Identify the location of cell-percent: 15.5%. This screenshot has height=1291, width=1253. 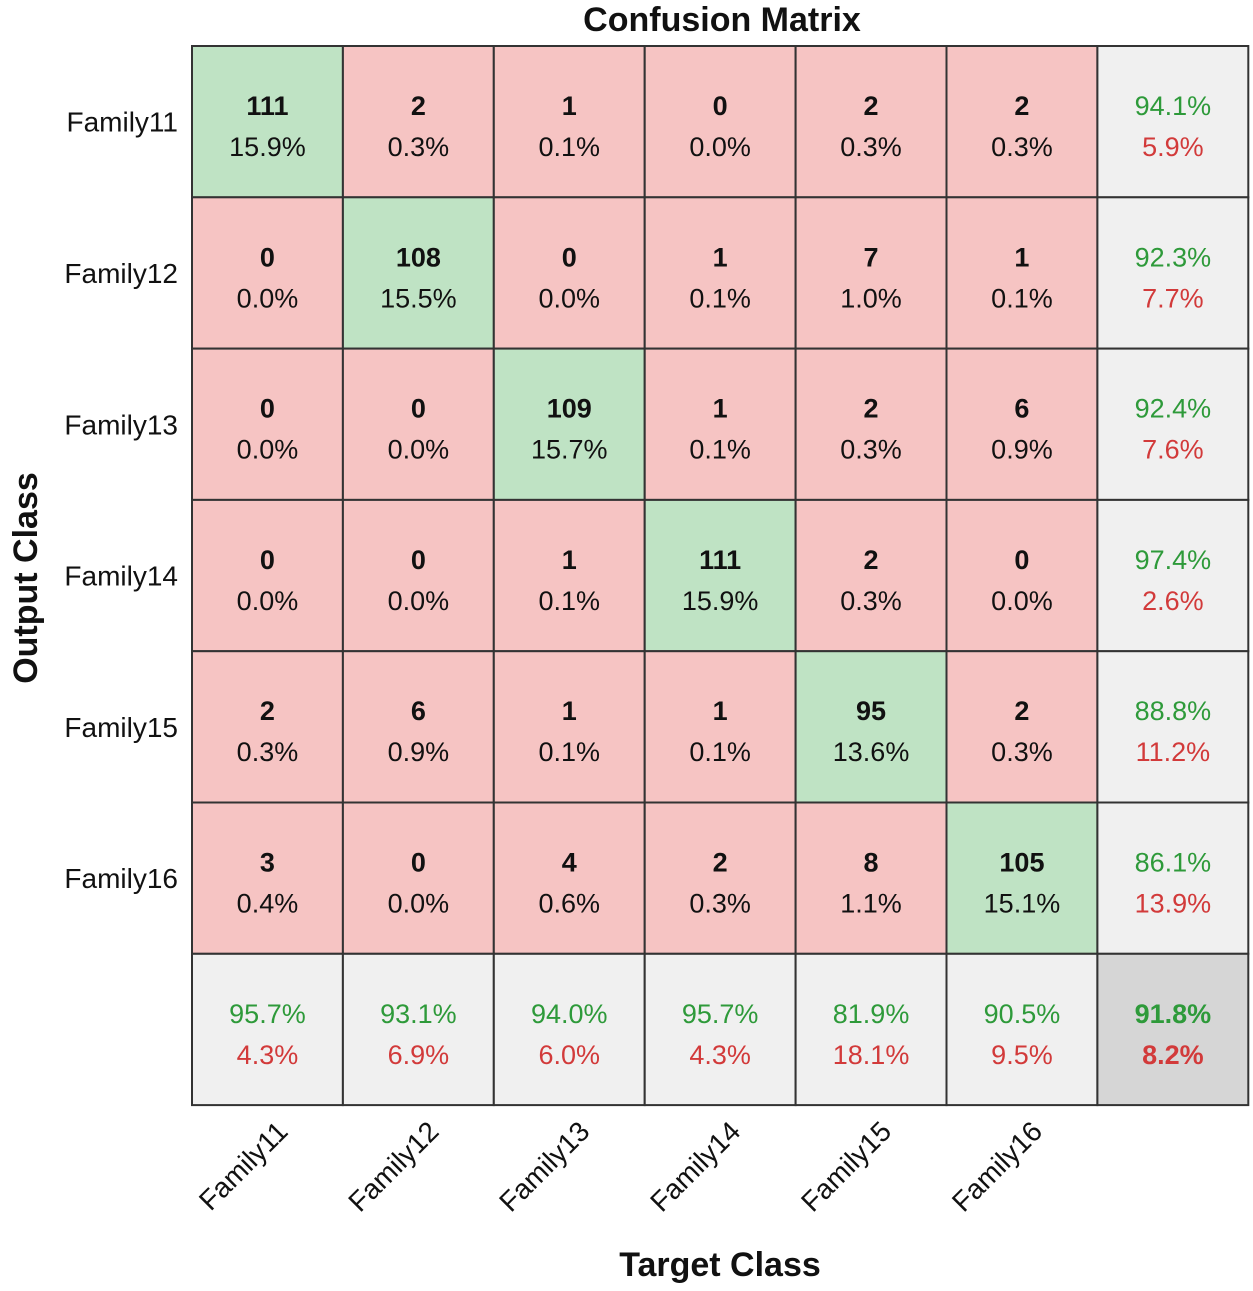
(418, 298).